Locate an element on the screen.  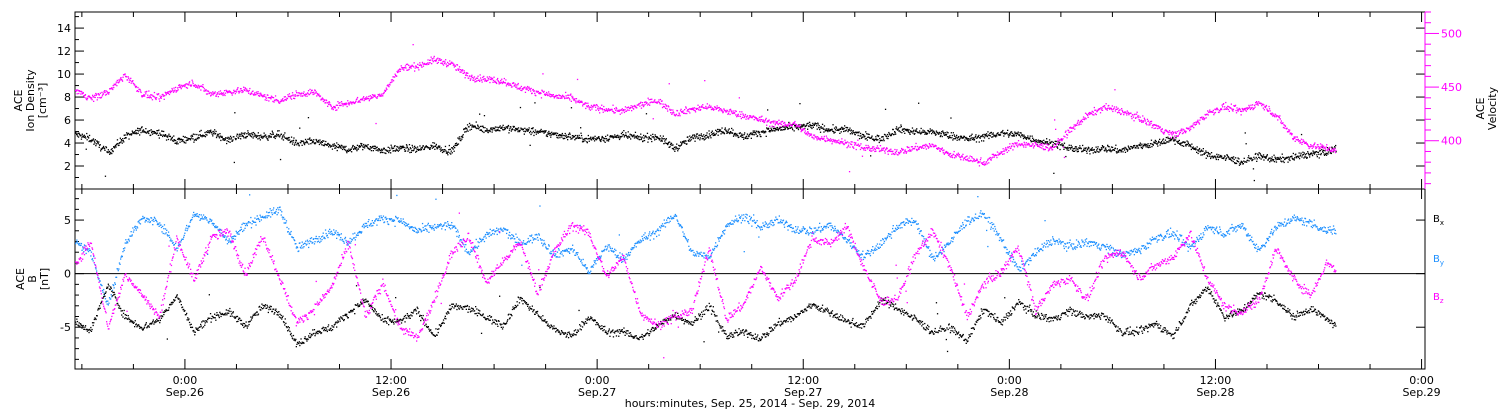
xtick-time-label: 12:00 is located at coordinates (391, 380).